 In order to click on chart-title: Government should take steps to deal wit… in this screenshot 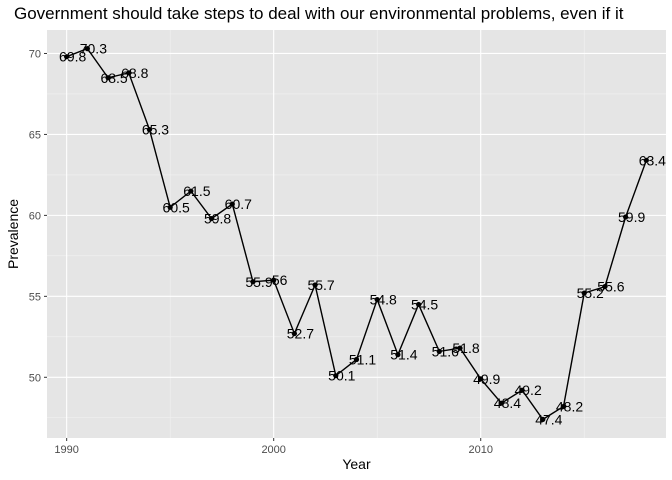, I will do `click(319, 13)`.